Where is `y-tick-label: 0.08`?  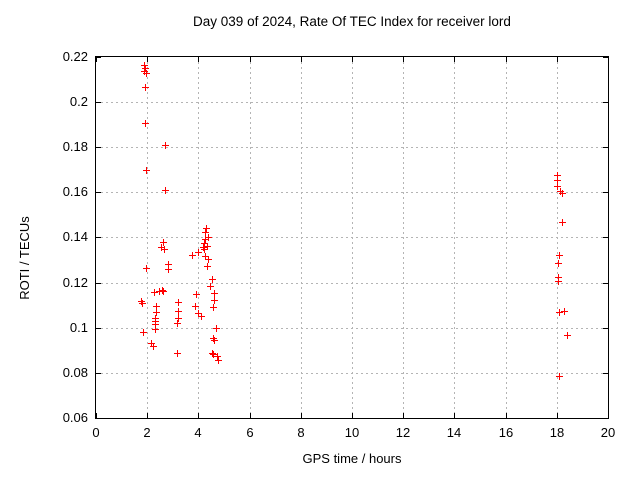
y-tick-label: 0.08 is located at coordinates (75, 372).